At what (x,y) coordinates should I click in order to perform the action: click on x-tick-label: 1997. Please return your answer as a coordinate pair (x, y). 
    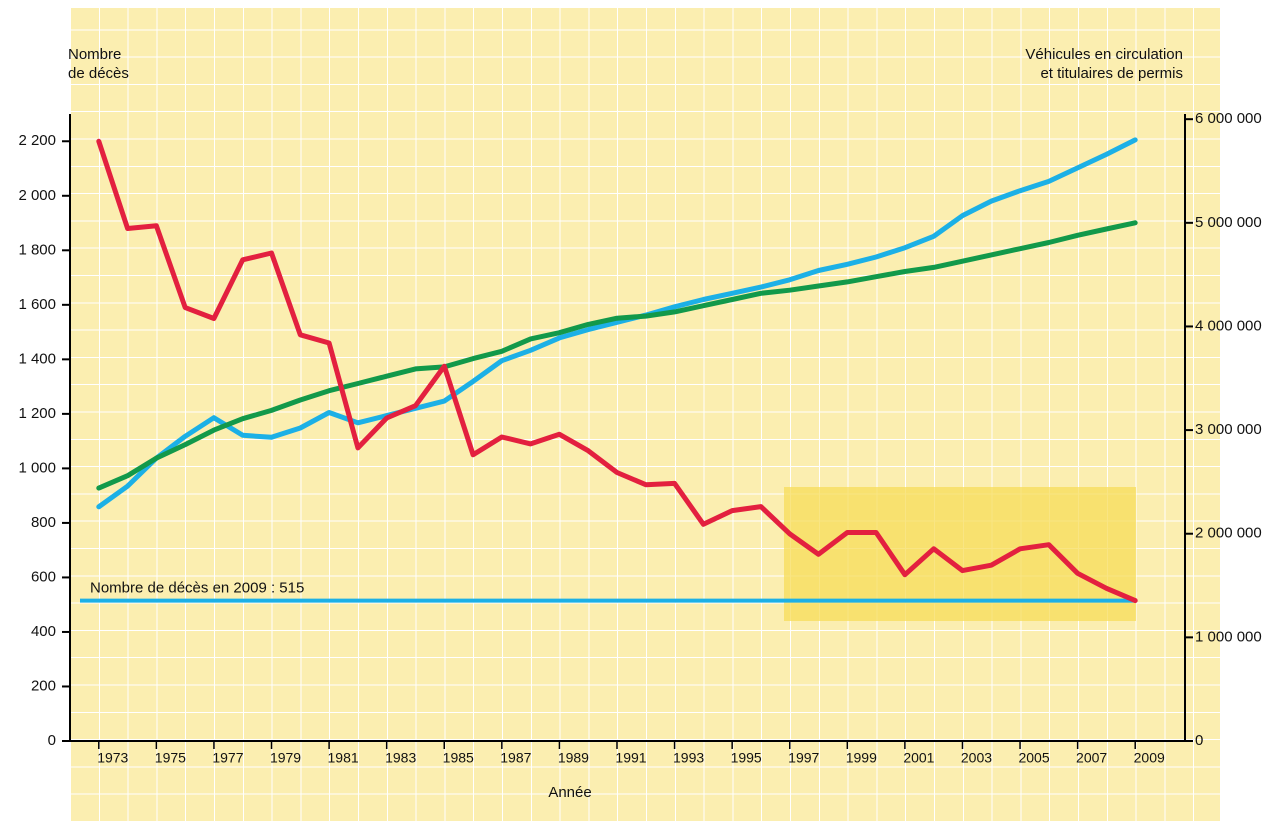
    Looking at the image, I should click on (803, 758).